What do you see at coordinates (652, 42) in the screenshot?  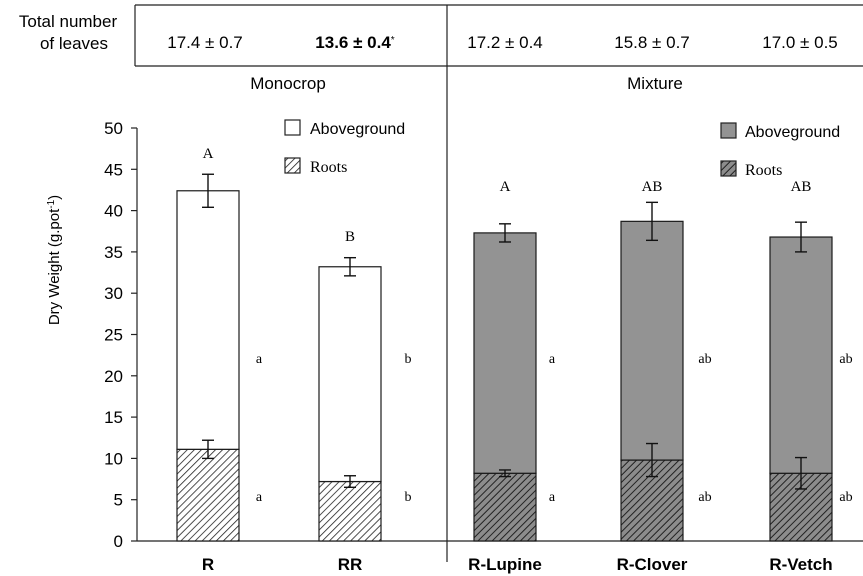 I see `leaf-count-value: 15.8 ± 0.7` at bounding box center [652, 42].